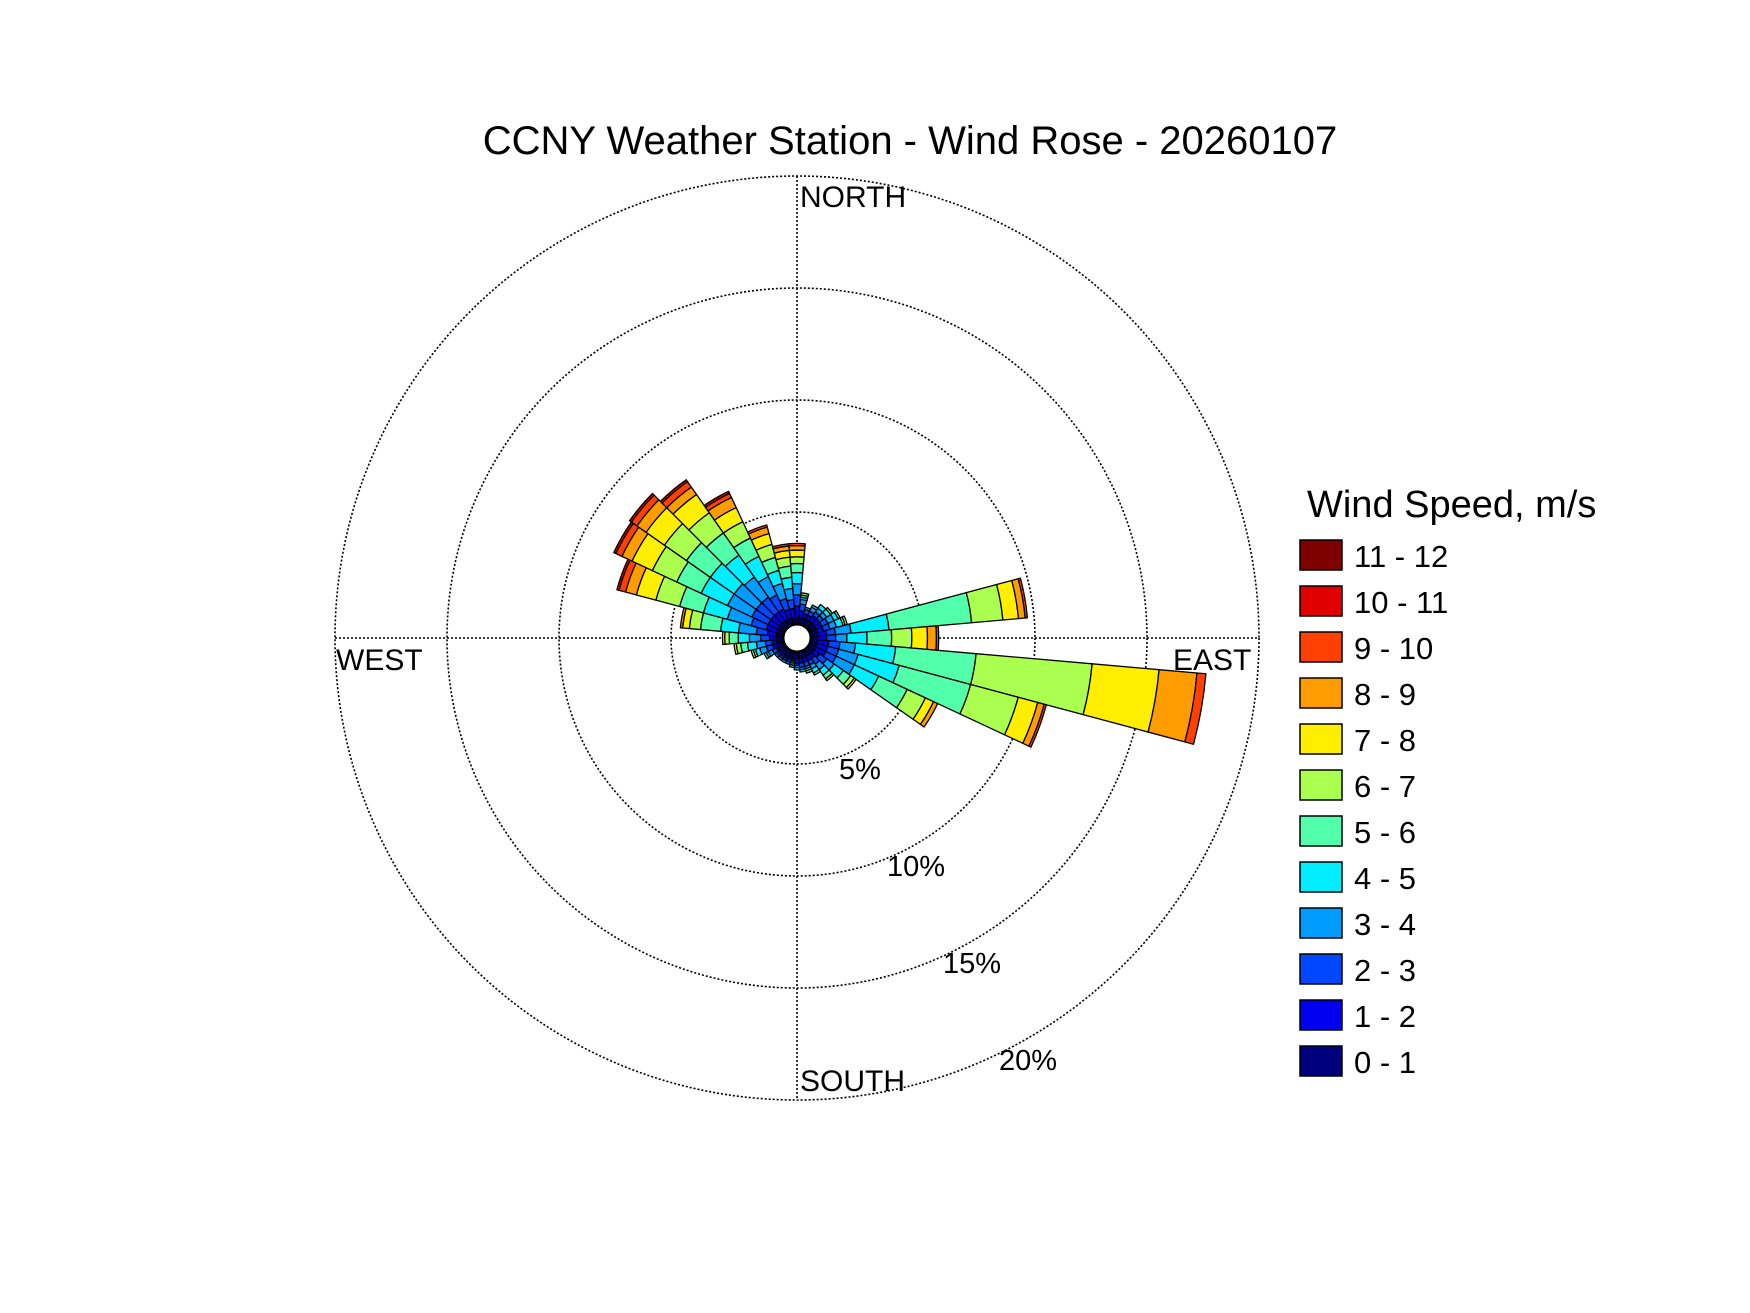 Image resolution: width=1750 pixels, height=1313 pixels. Describe the element at coordinates (916, 867) in the screenshot. I see `radial-tick-label-10: 10%` at that location.